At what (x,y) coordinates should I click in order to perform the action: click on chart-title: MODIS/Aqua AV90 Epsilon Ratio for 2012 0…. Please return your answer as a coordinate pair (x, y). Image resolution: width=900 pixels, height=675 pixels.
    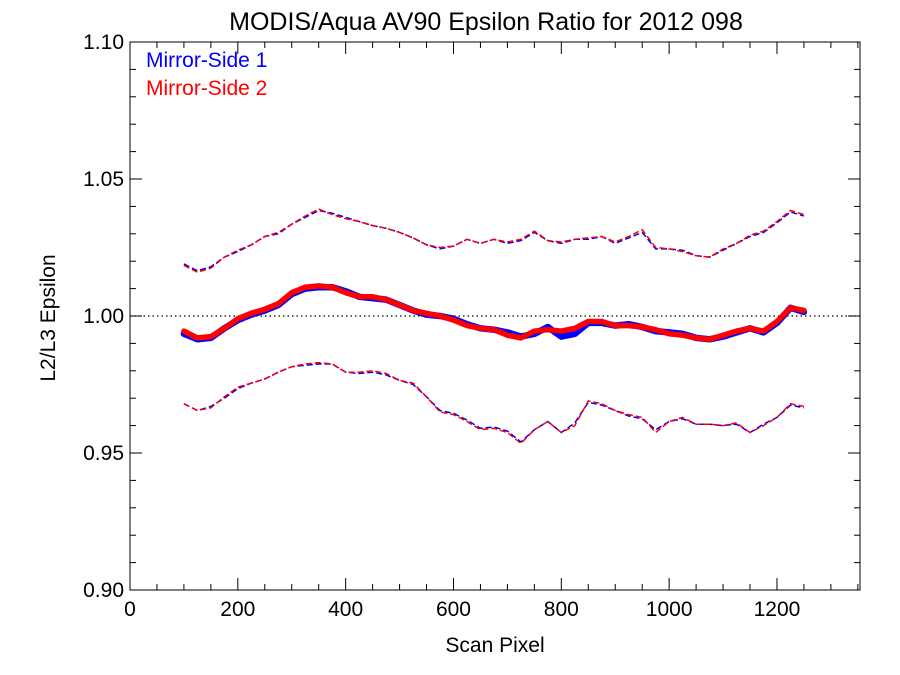
    Looking at the image, I should click on (486, 22).